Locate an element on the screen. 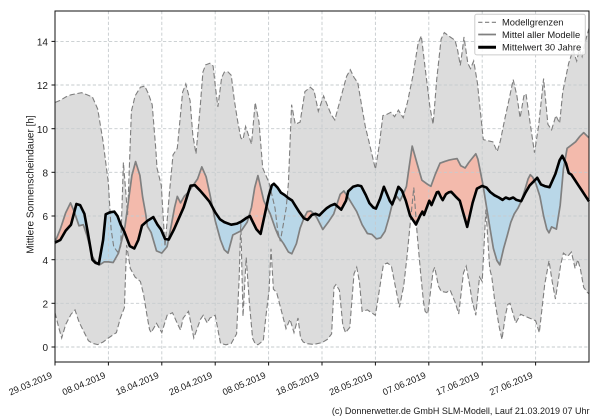  svg-text: 2 is located at coordinates (45, 304).